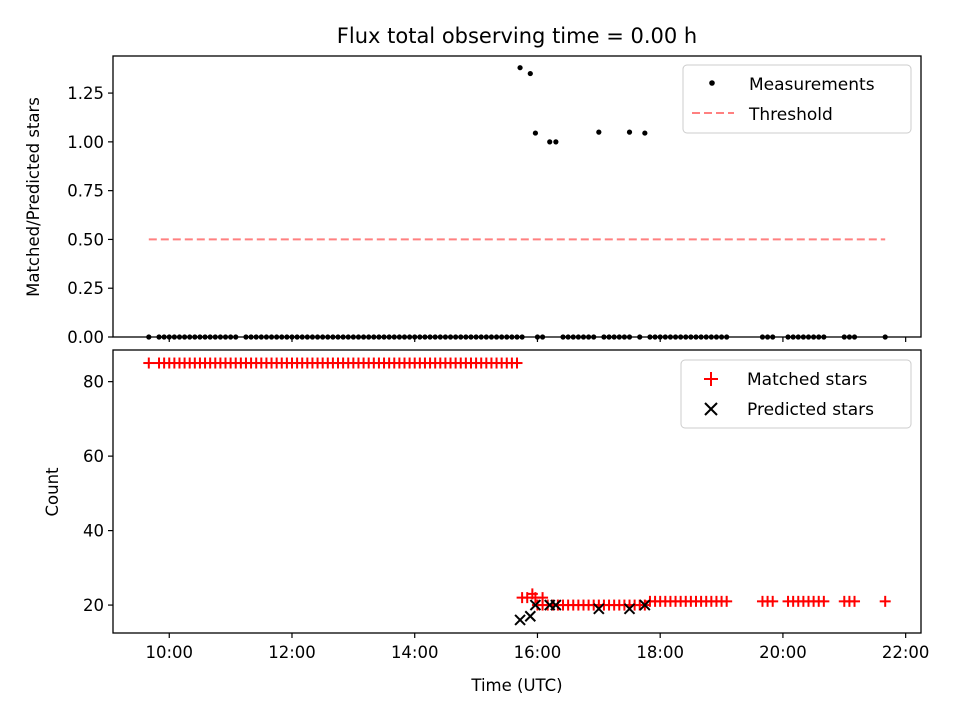 This screenshot has height=720, width=960. I want to click on bottom-x-ticks: 10:00 12:00 14:00 16:00 18:00 20:00 22:00, so click(537, 647).